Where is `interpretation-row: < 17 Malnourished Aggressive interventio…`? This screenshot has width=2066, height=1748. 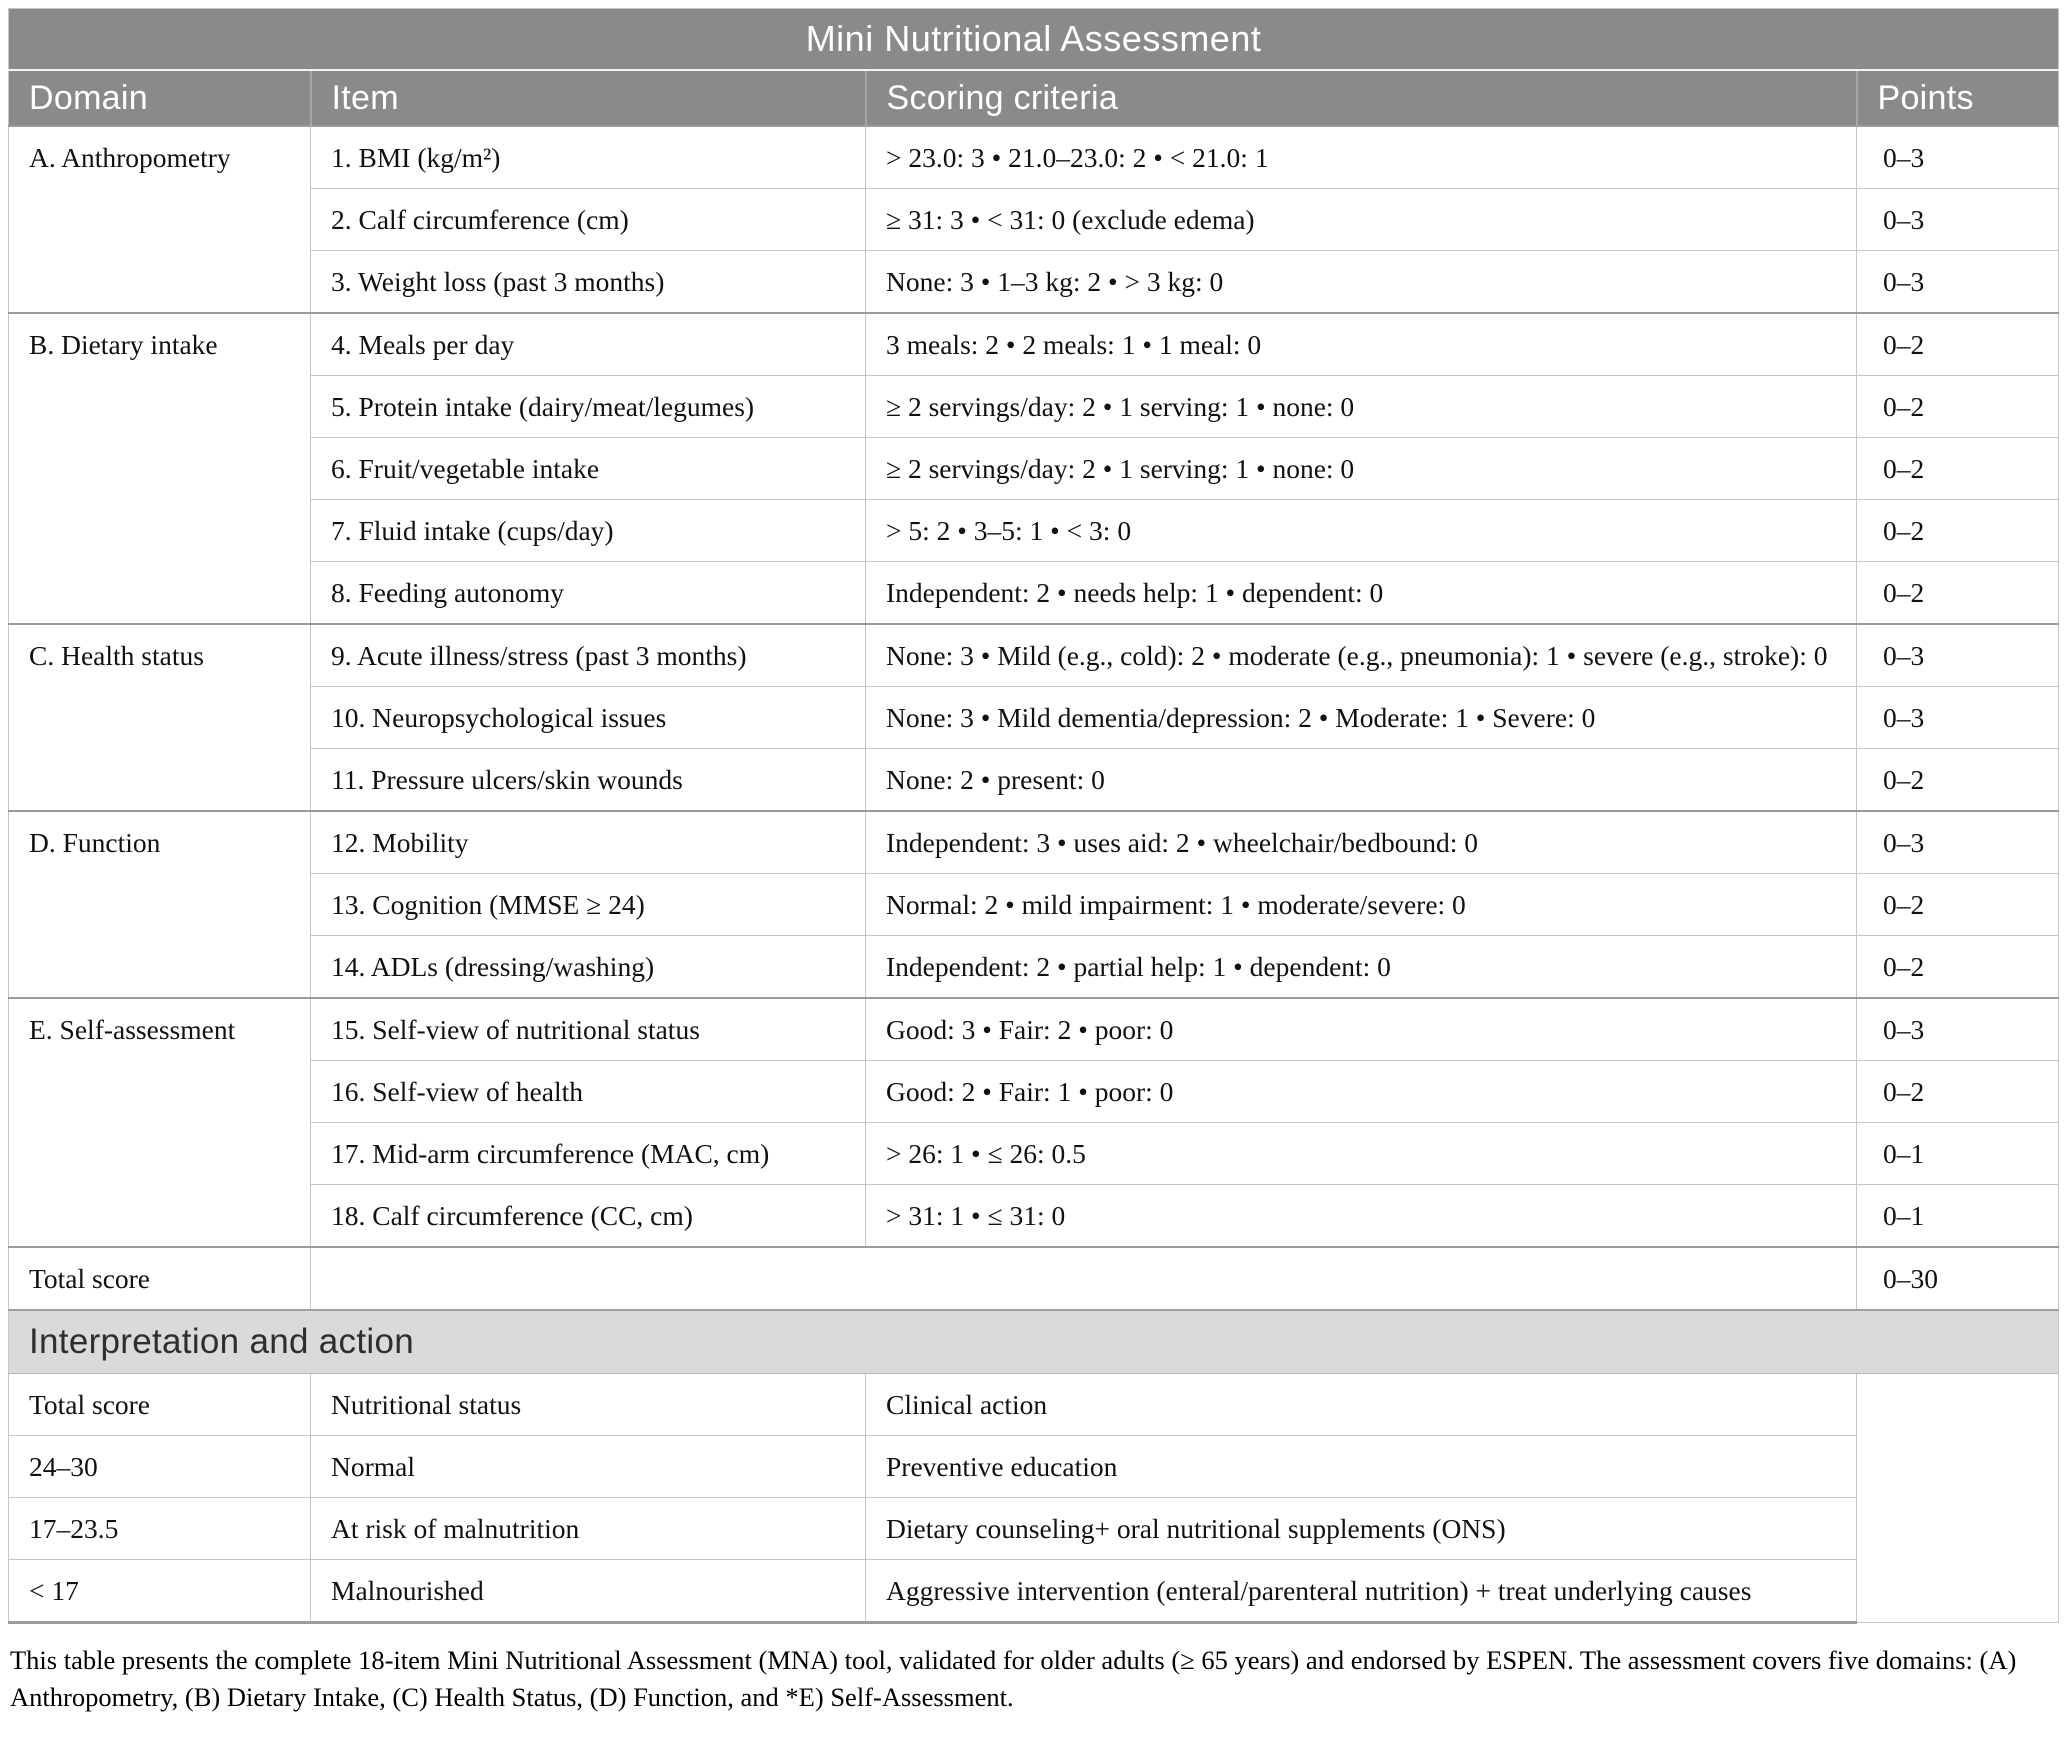
interpretation-row: < 17 Malnourished Aggressive interventio… is located at coordinates (1033, 1591).